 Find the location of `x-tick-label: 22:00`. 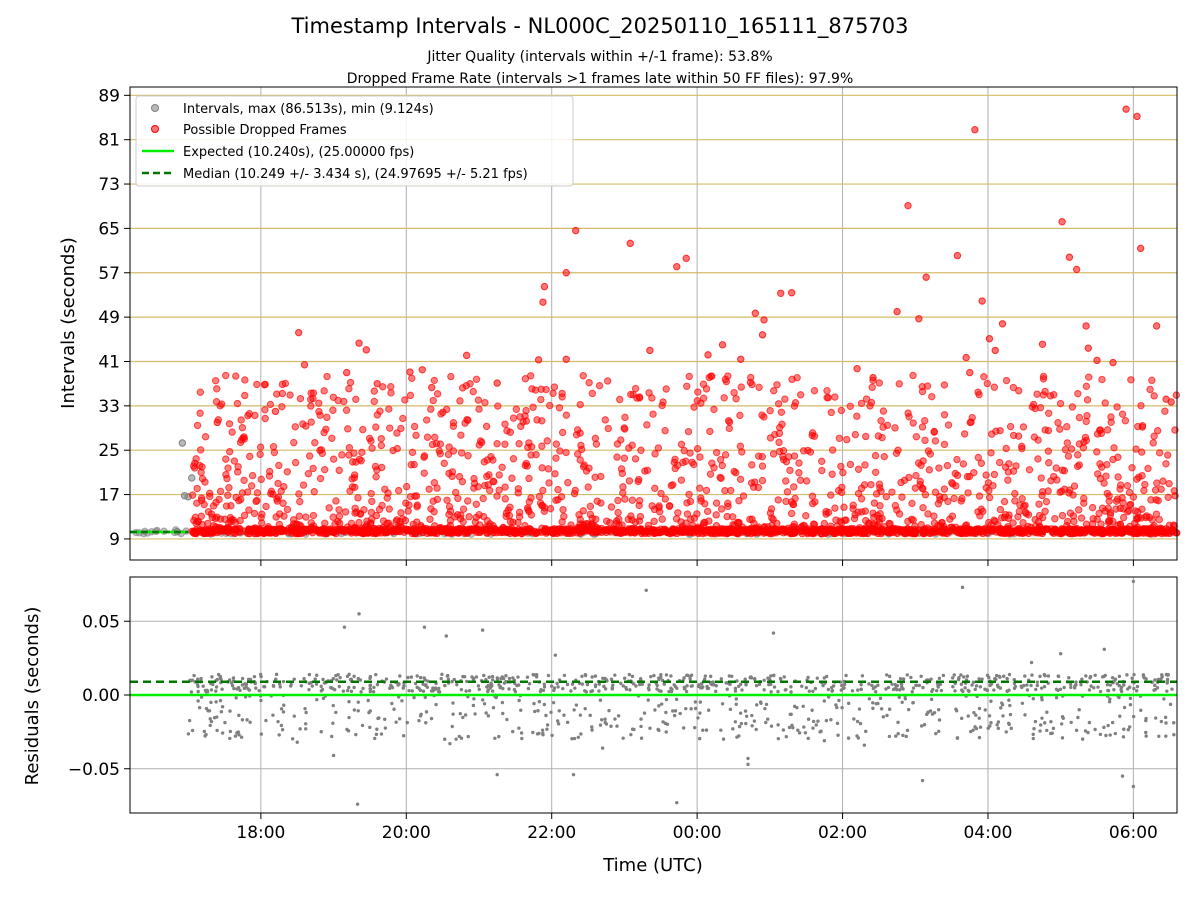

x-tick-label: 22:00 is located at coordinates (551, 833).